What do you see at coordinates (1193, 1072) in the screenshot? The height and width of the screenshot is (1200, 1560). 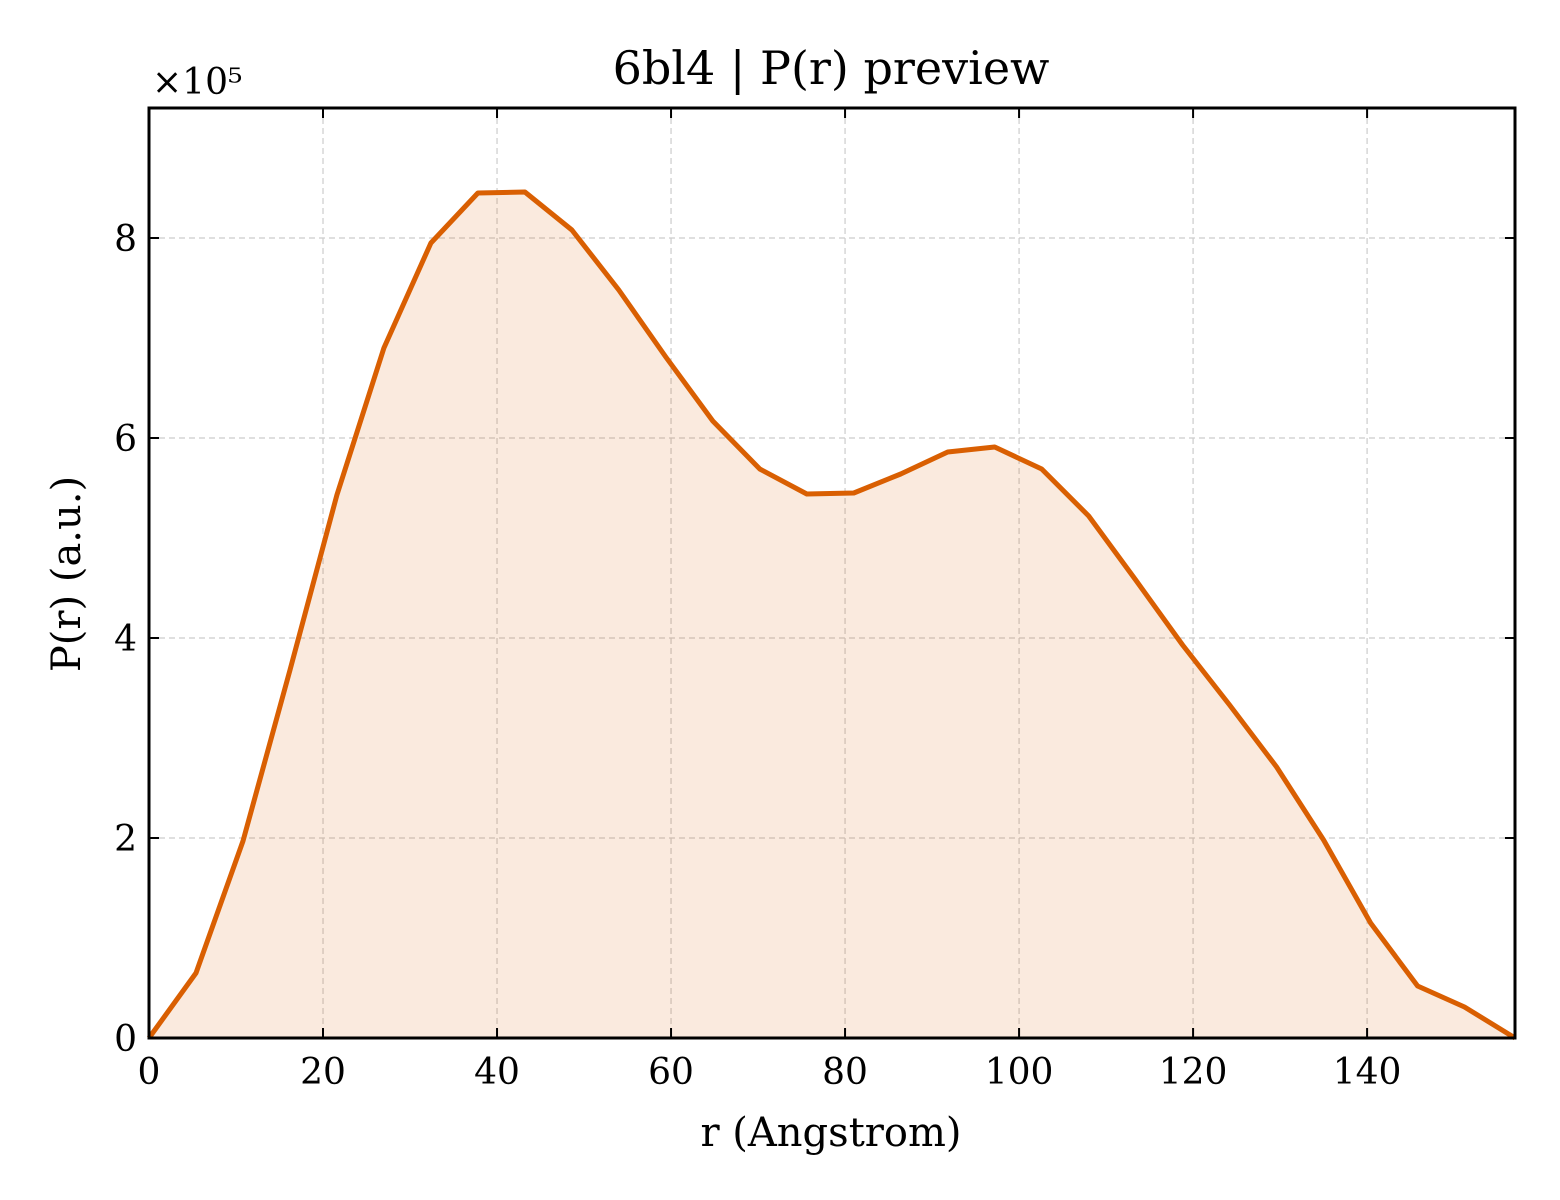 I see `x-tick-label: 120` at bounding box center [1193, 1072].